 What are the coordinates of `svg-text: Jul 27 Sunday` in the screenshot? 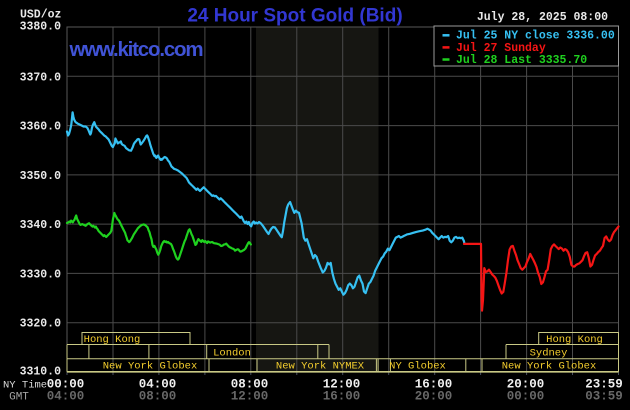 It's located at (501, 48).